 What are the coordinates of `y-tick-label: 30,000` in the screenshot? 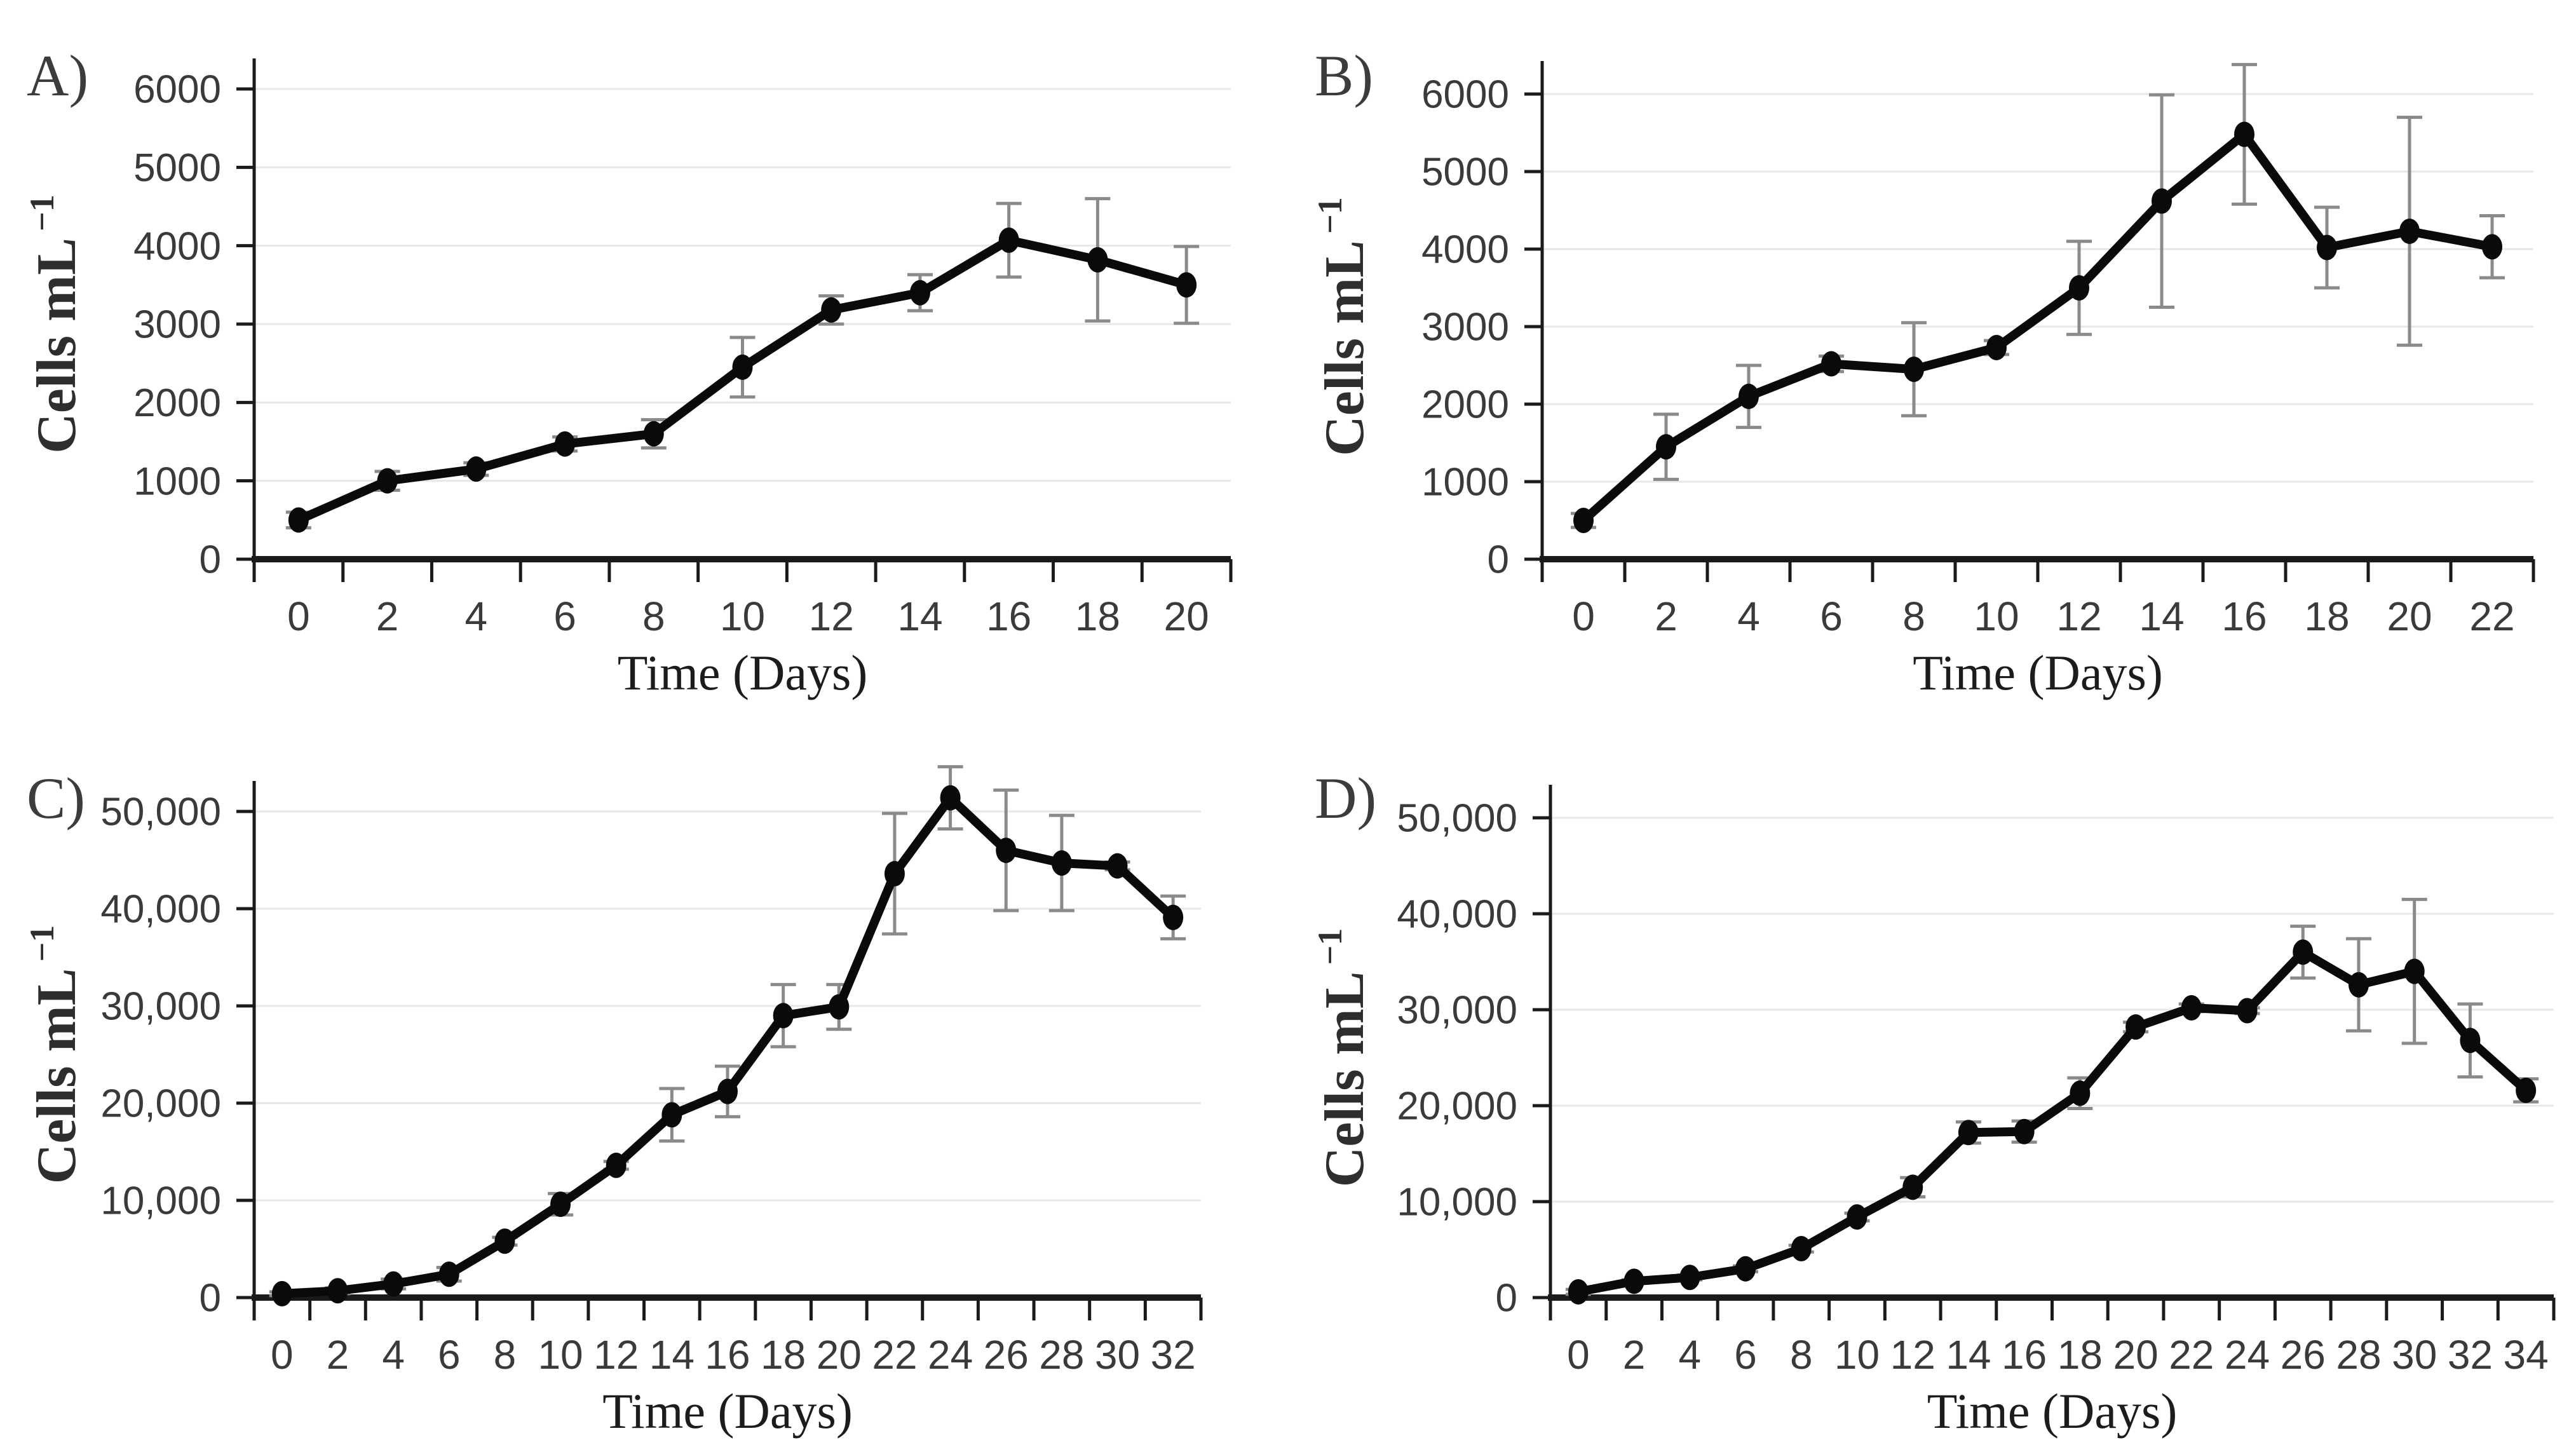 It's located at (1457, 1011).